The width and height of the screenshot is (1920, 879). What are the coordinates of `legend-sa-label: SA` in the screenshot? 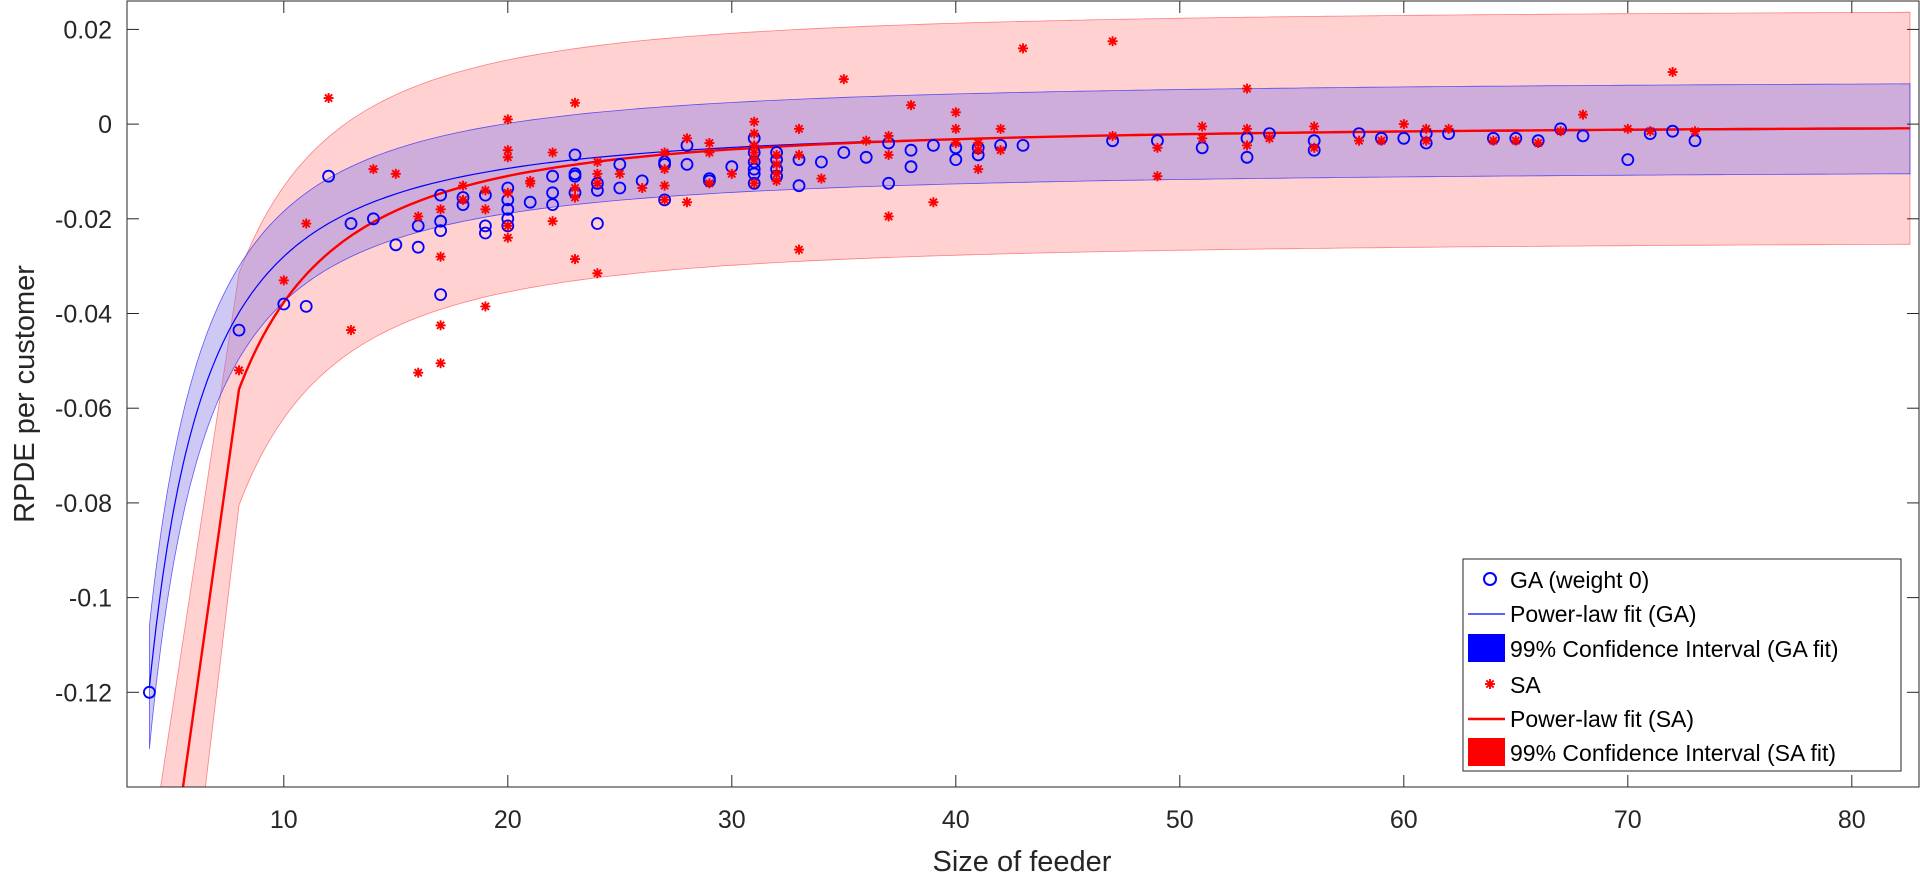 It's located at (1525, 685).